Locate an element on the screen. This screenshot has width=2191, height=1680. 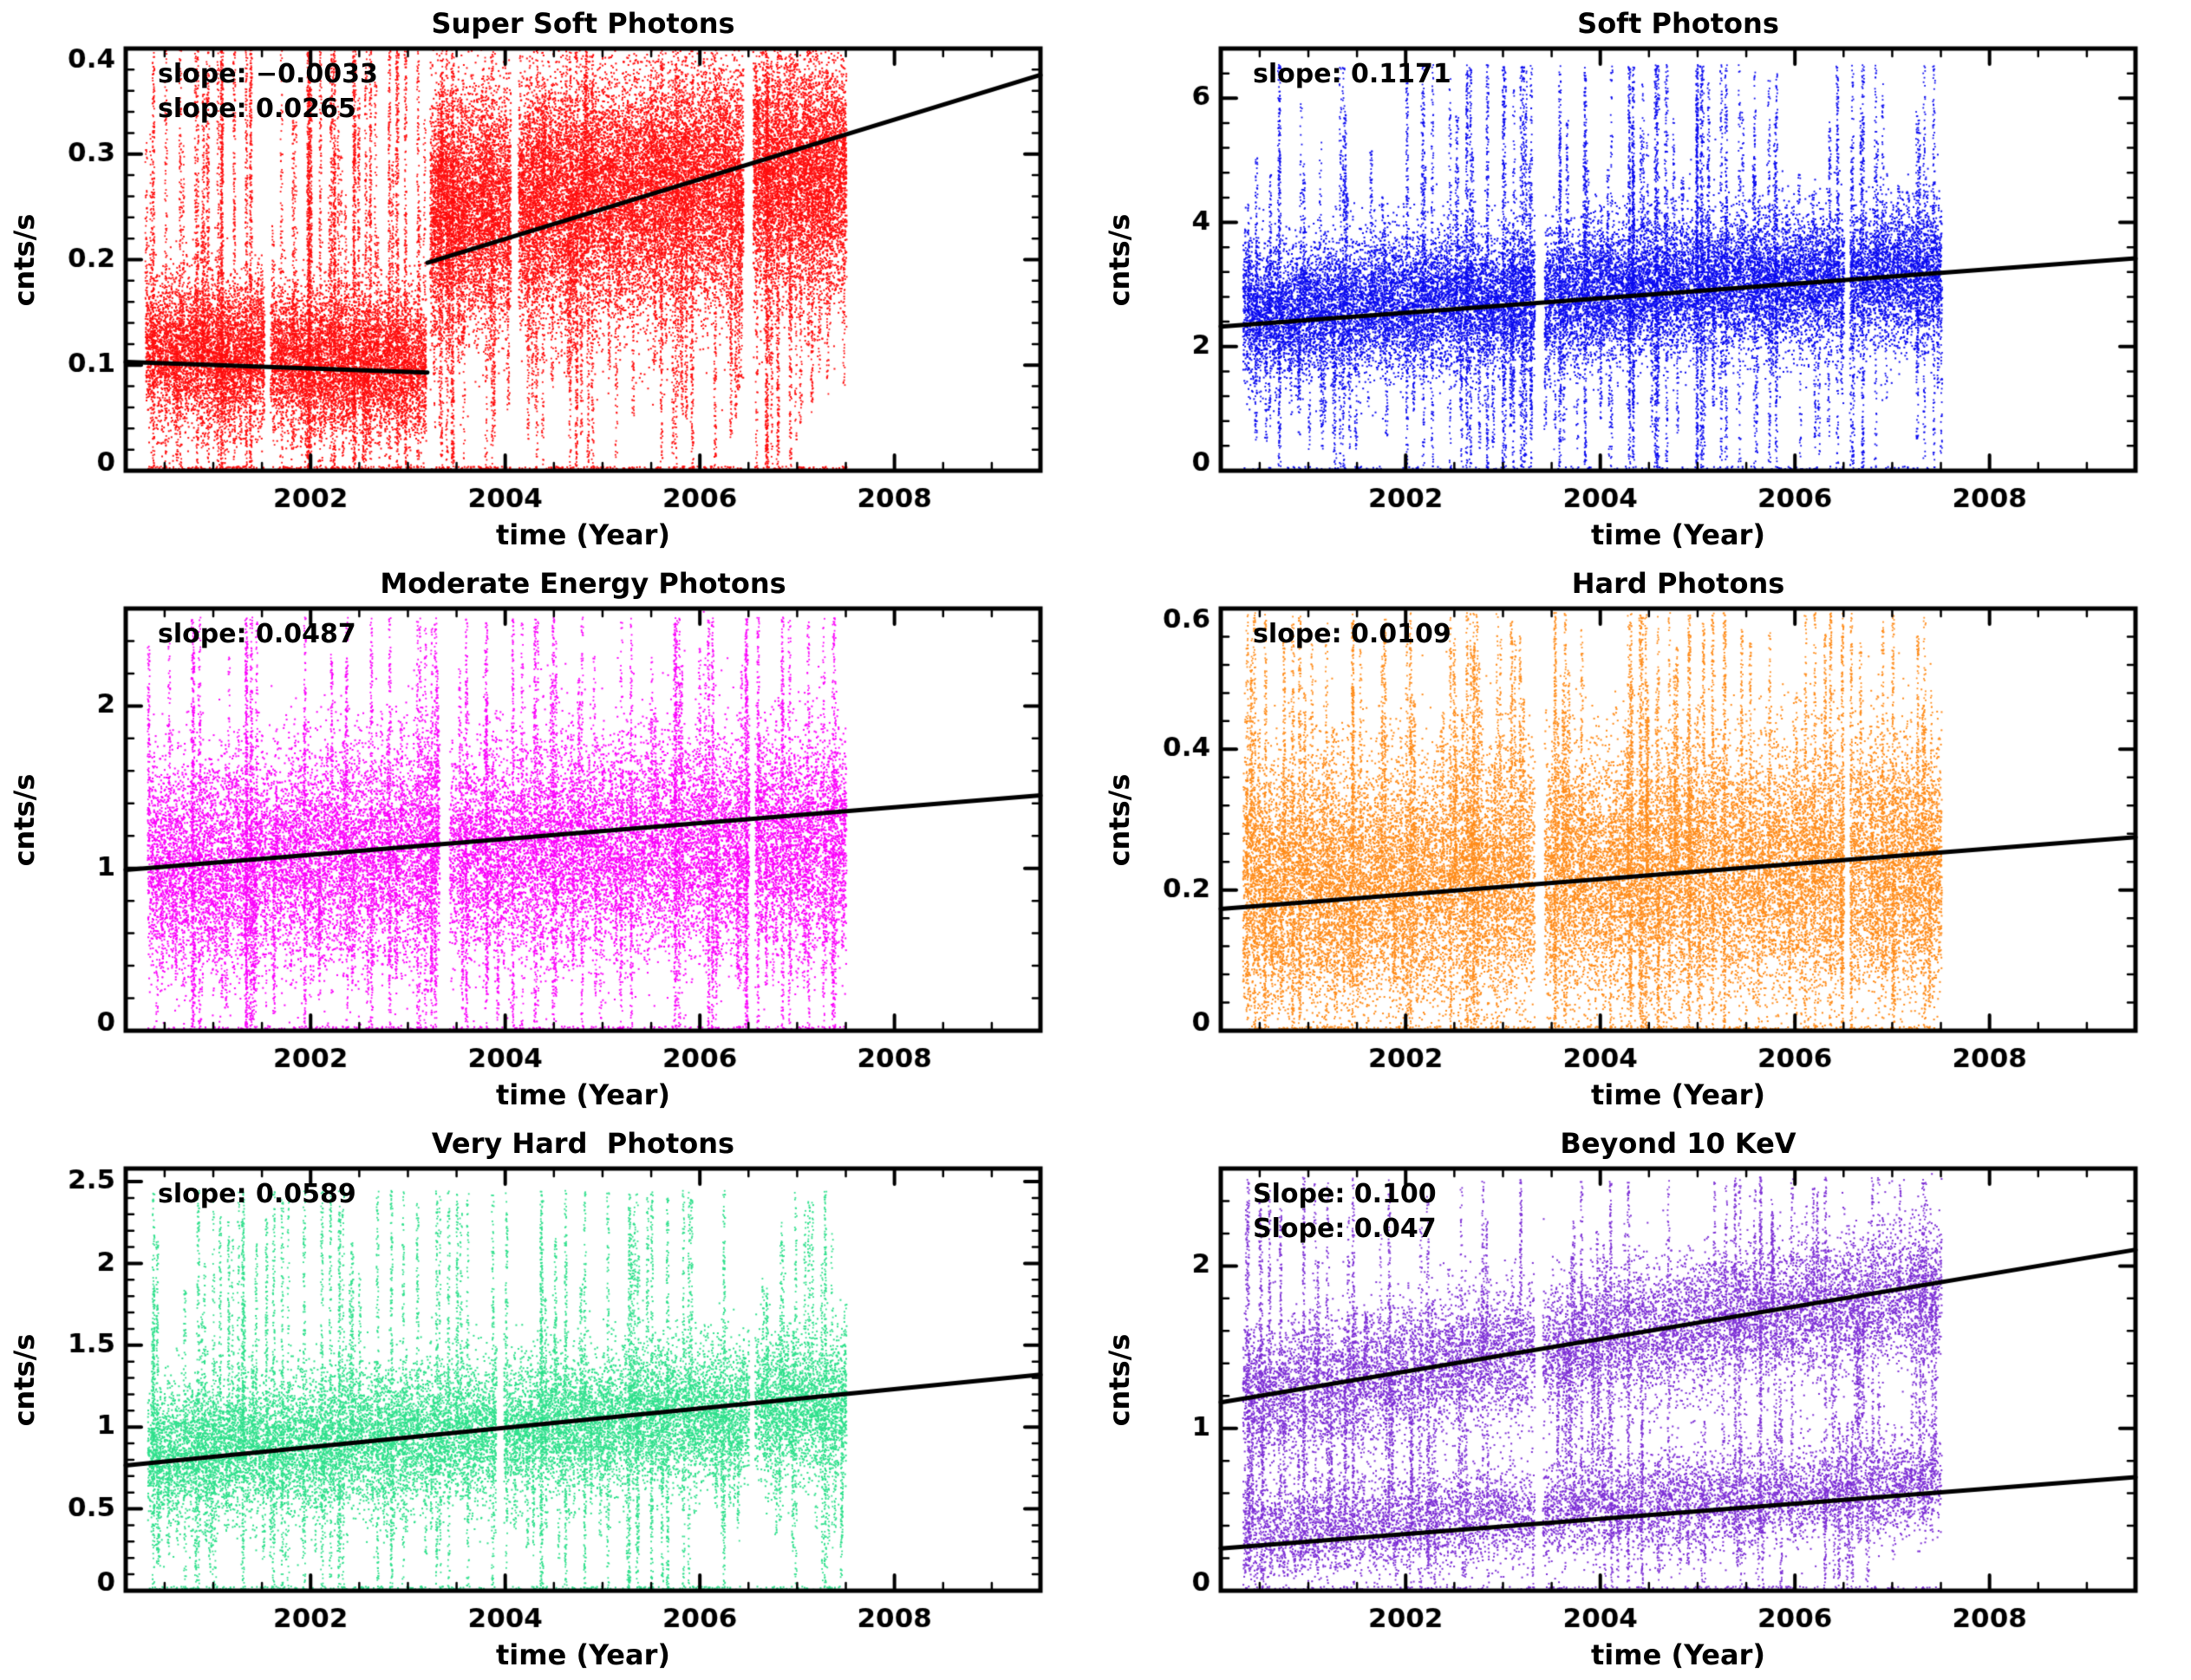
slope-annotations: slope: 0.0109 is located at coordinates (1352, 634).